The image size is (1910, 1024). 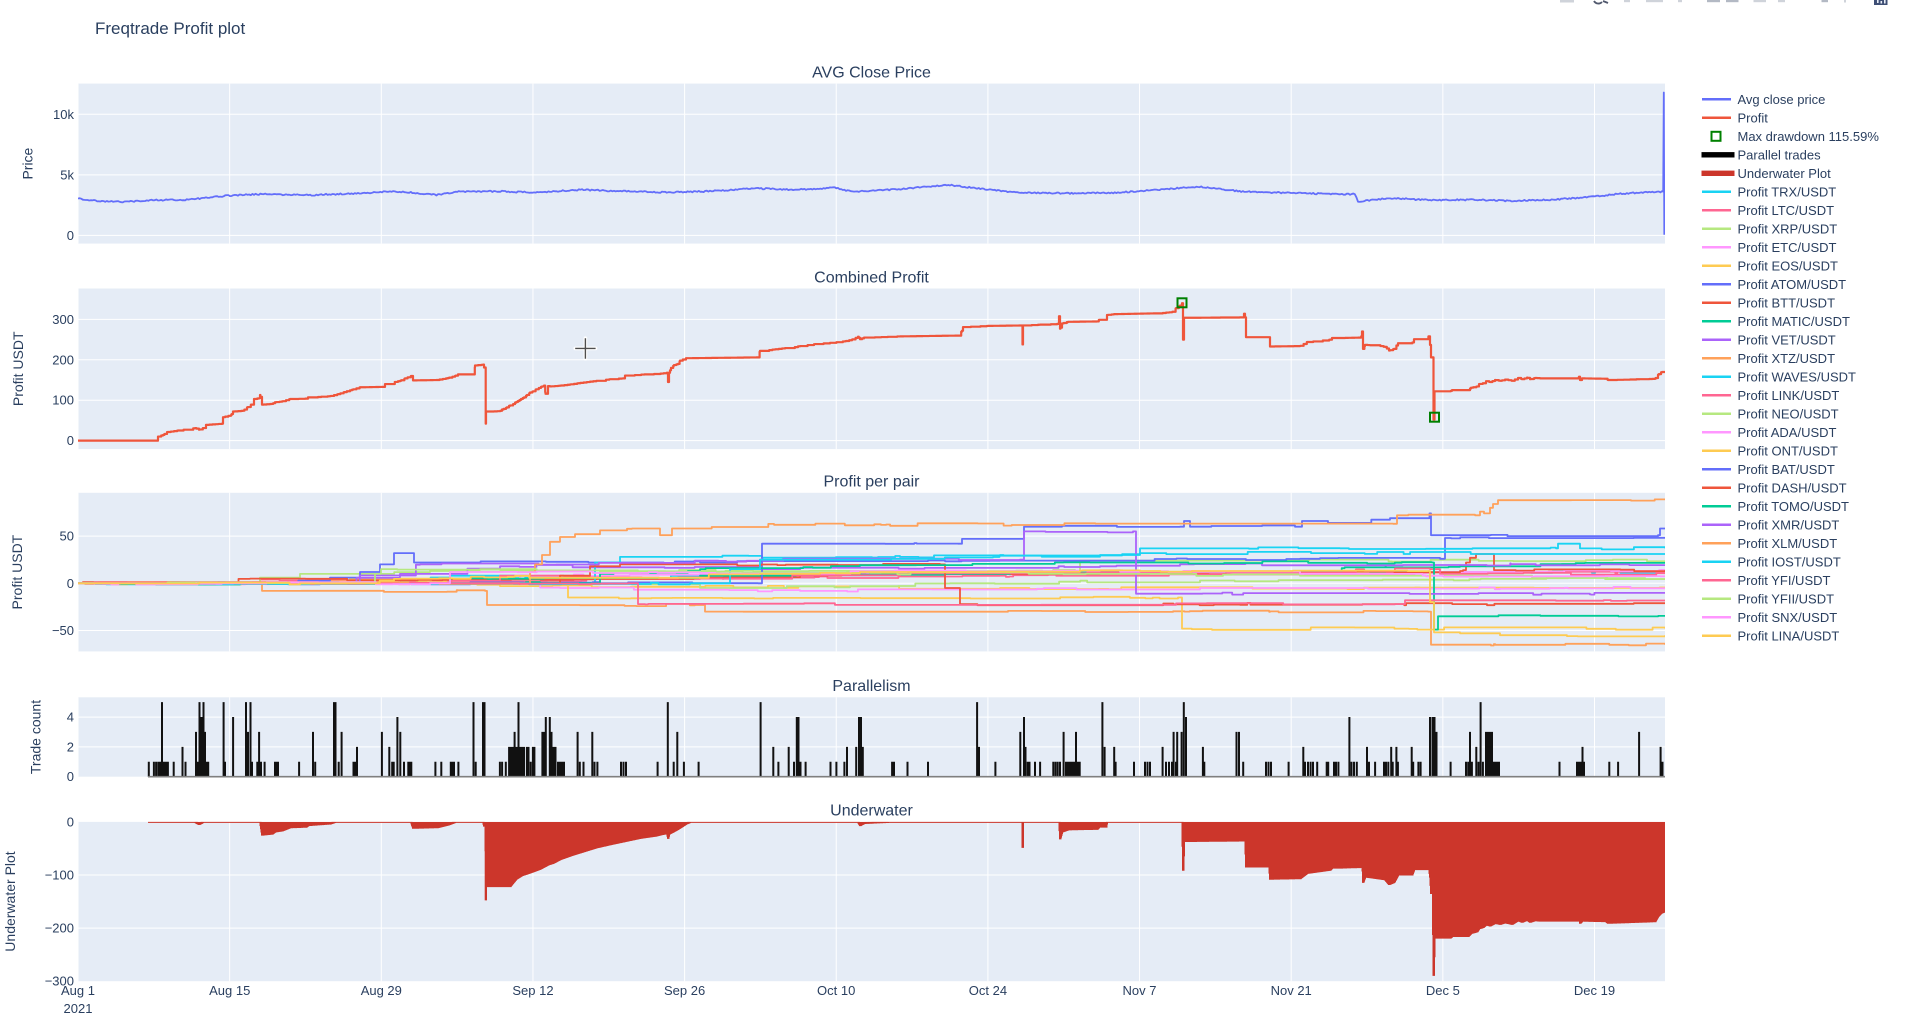 I want to click on svg-text: Profit, so click(x=1753, y=117).